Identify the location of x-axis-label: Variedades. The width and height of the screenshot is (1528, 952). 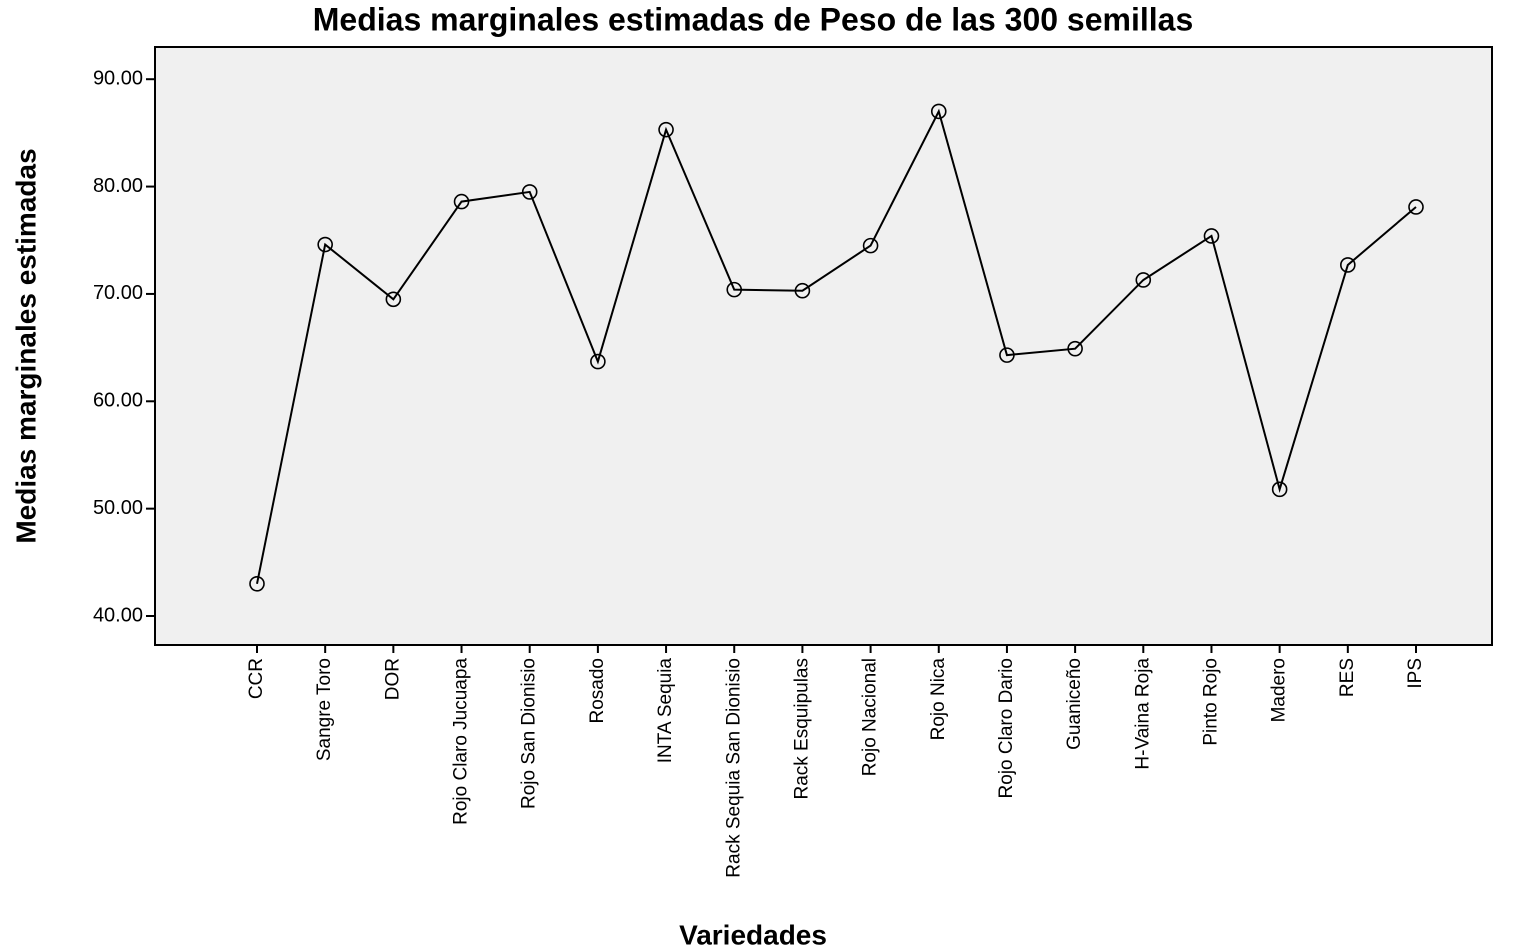
(753, 934).